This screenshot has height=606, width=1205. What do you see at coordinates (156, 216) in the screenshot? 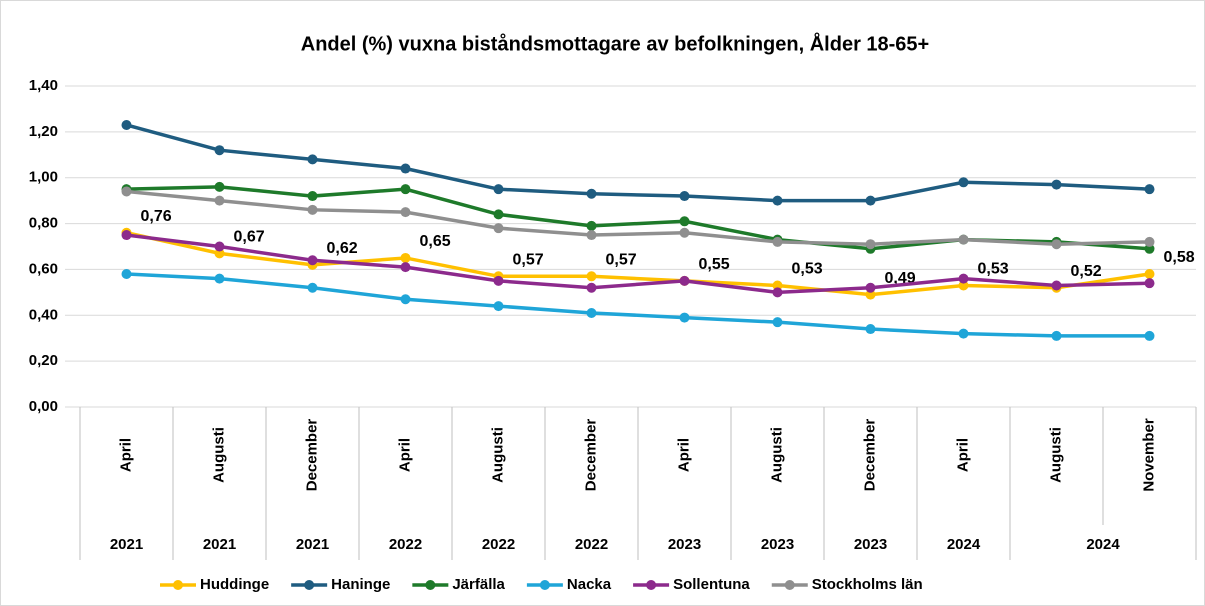
I see `data-label: 0,76` at bounding box center [156, 216].